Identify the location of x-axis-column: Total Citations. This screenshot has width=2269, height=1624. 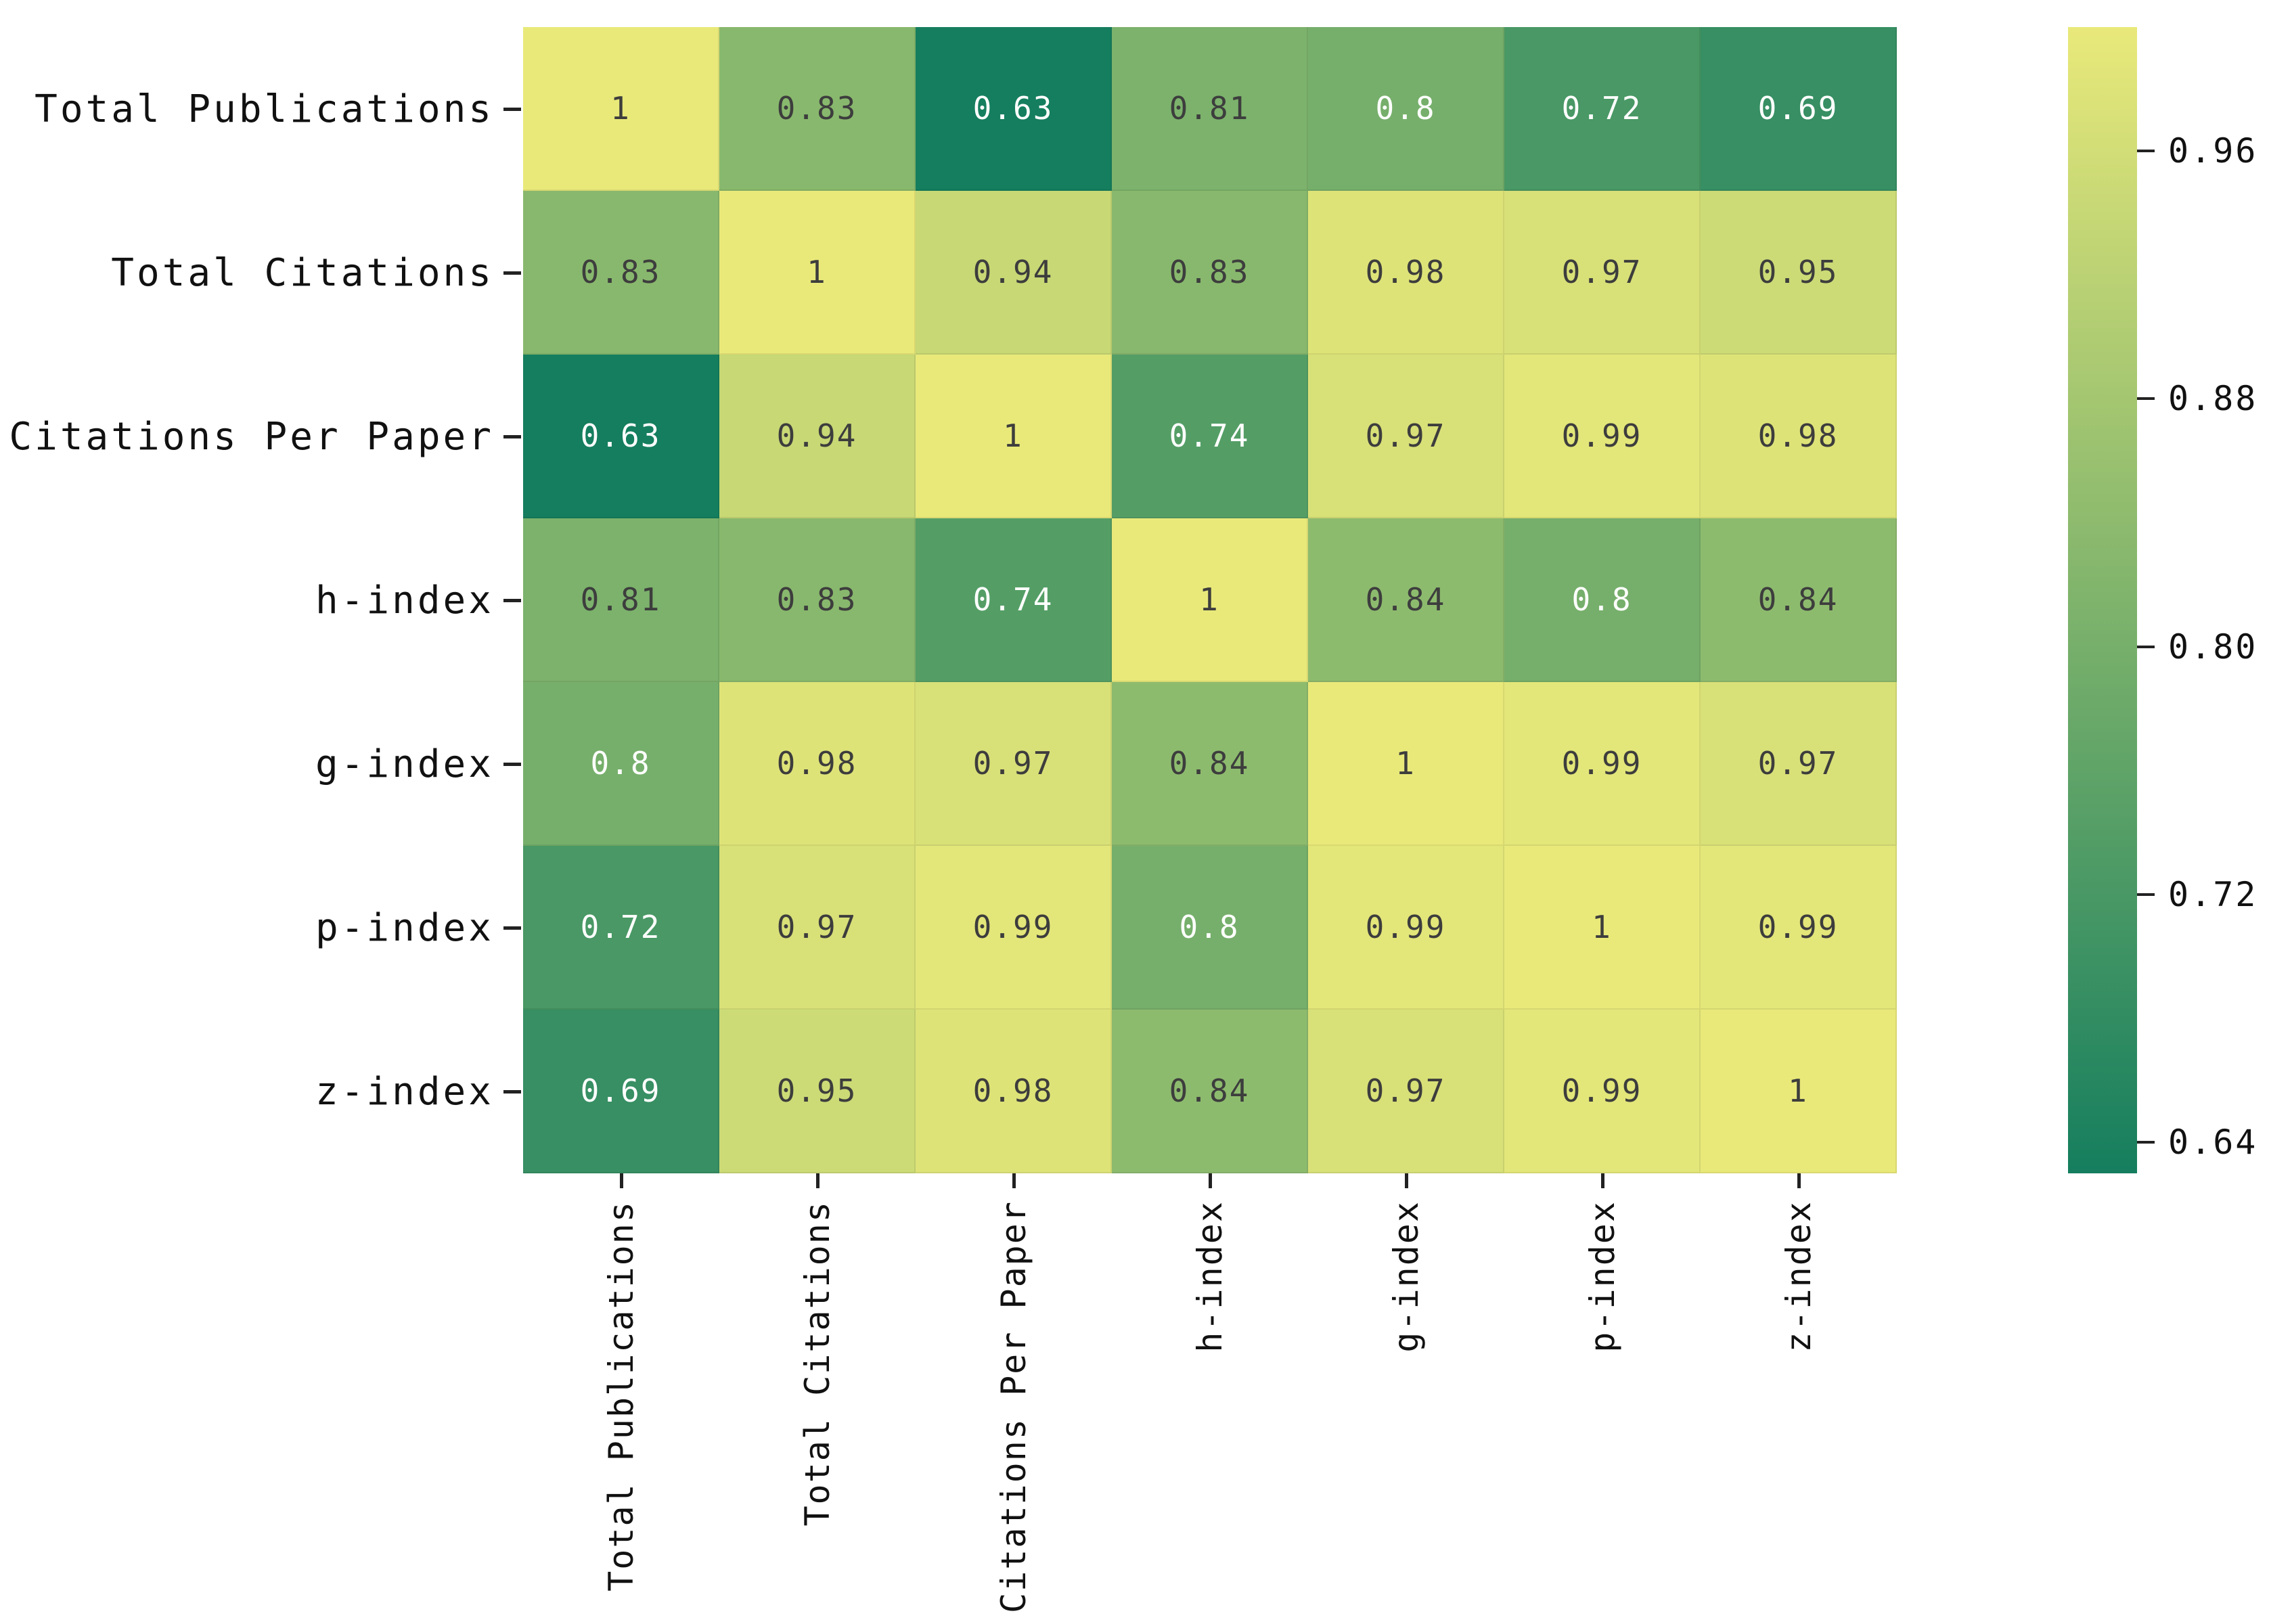
(817, 1398).